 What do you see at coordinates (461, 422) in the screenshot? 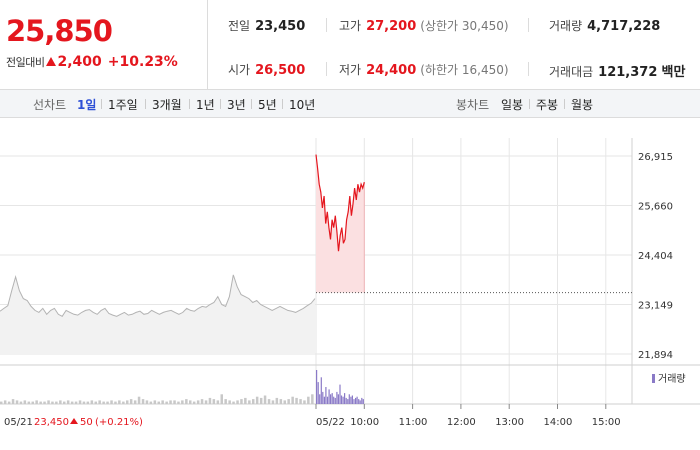
I see `x-tick-label: 12:00` at bounding box center [461, 422].